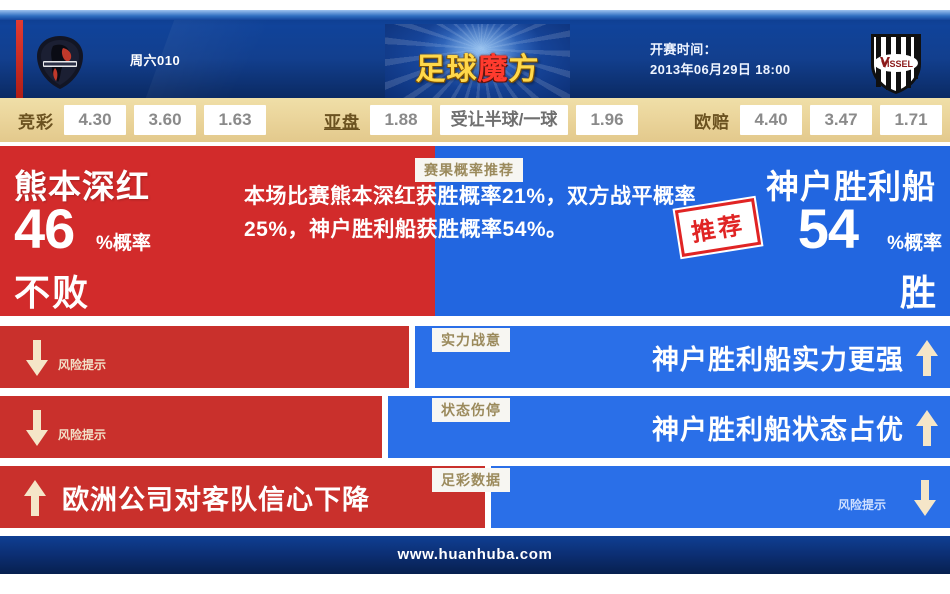 This screenshot has width=950, height=594. What do you see at coordinates (217, 231) in the screenshot?
I see `home-probability-block: 熊本深红 46 %概率 不败` at bounding box center [217, 231].